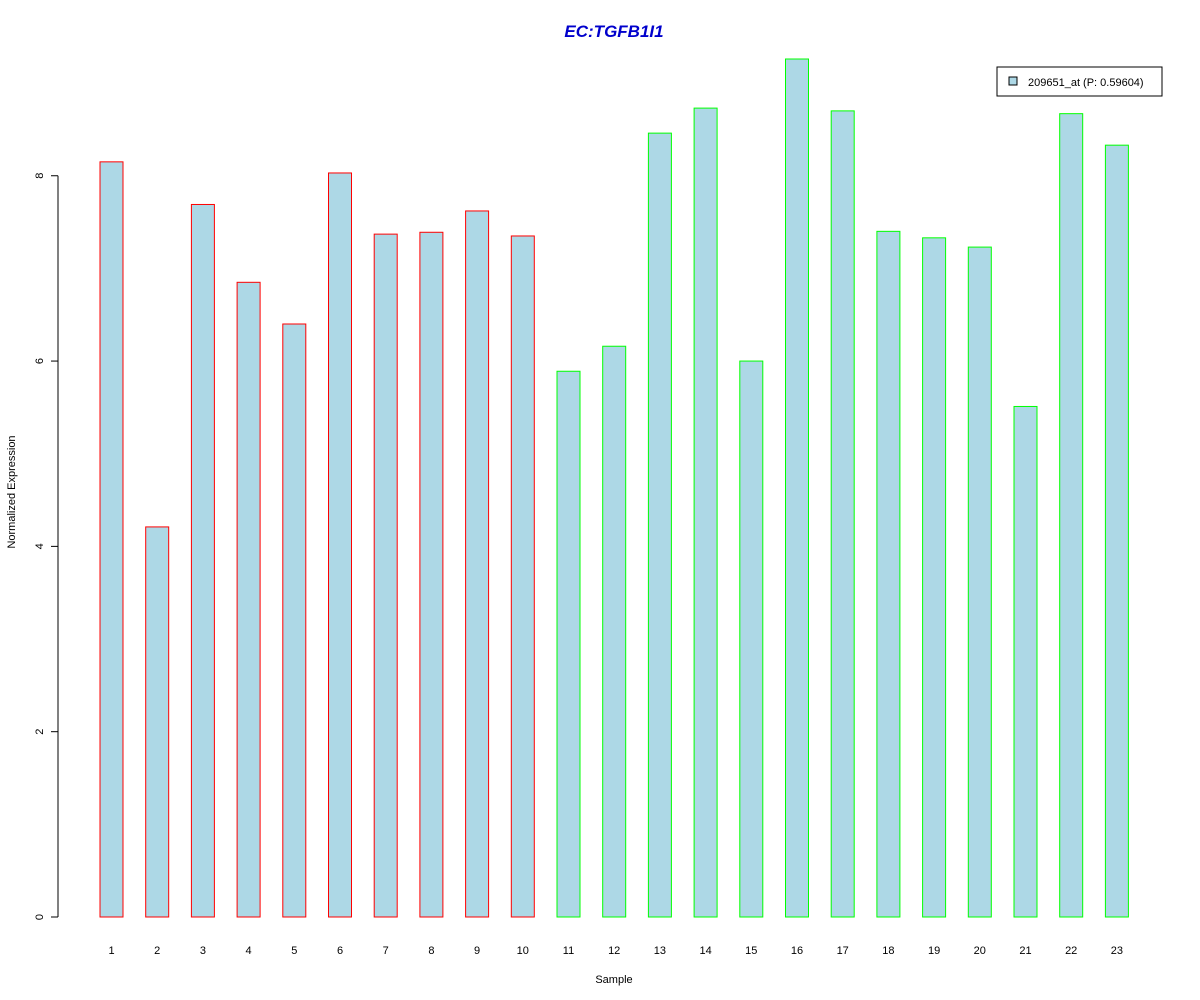 The height and width of the screenshot is (1000, 1200). I want to click on x-tick-label: 21, so click(1025, 951).